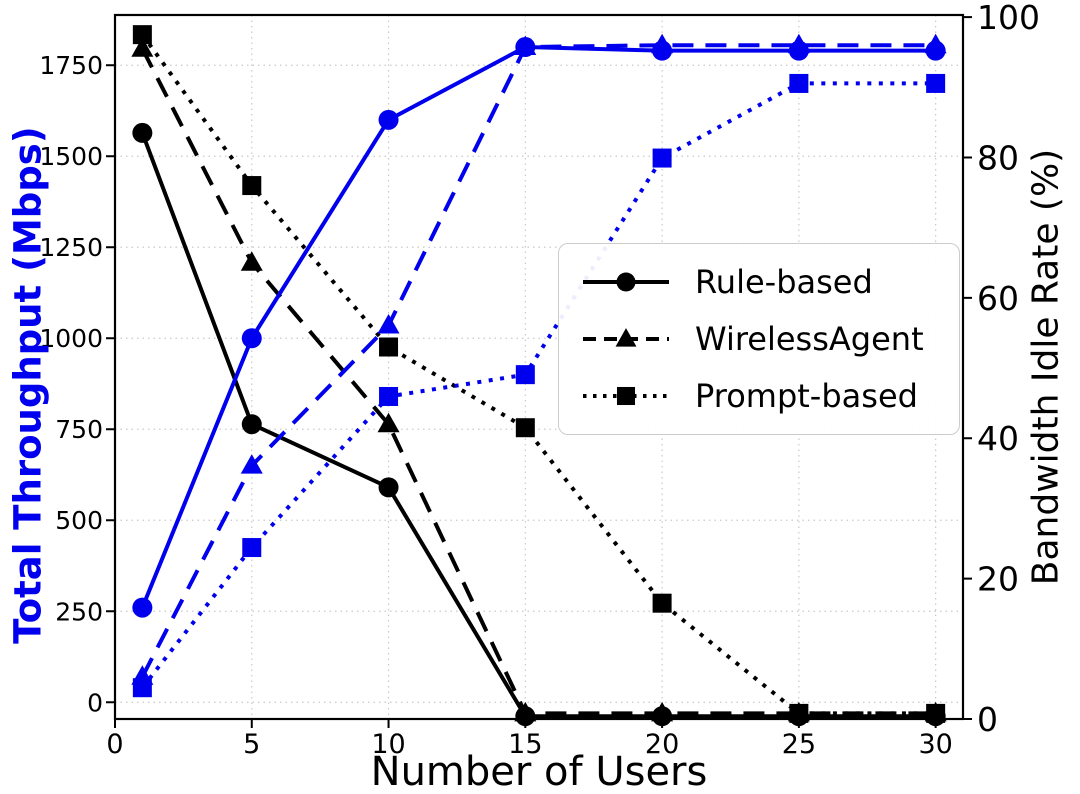 The width and height of the screenshot is (1080, 794). What do you see at coordinates (806, 396) in the screenshot?
I see `legend-item-label: Prompt-based` at bounding box center [806, 396].